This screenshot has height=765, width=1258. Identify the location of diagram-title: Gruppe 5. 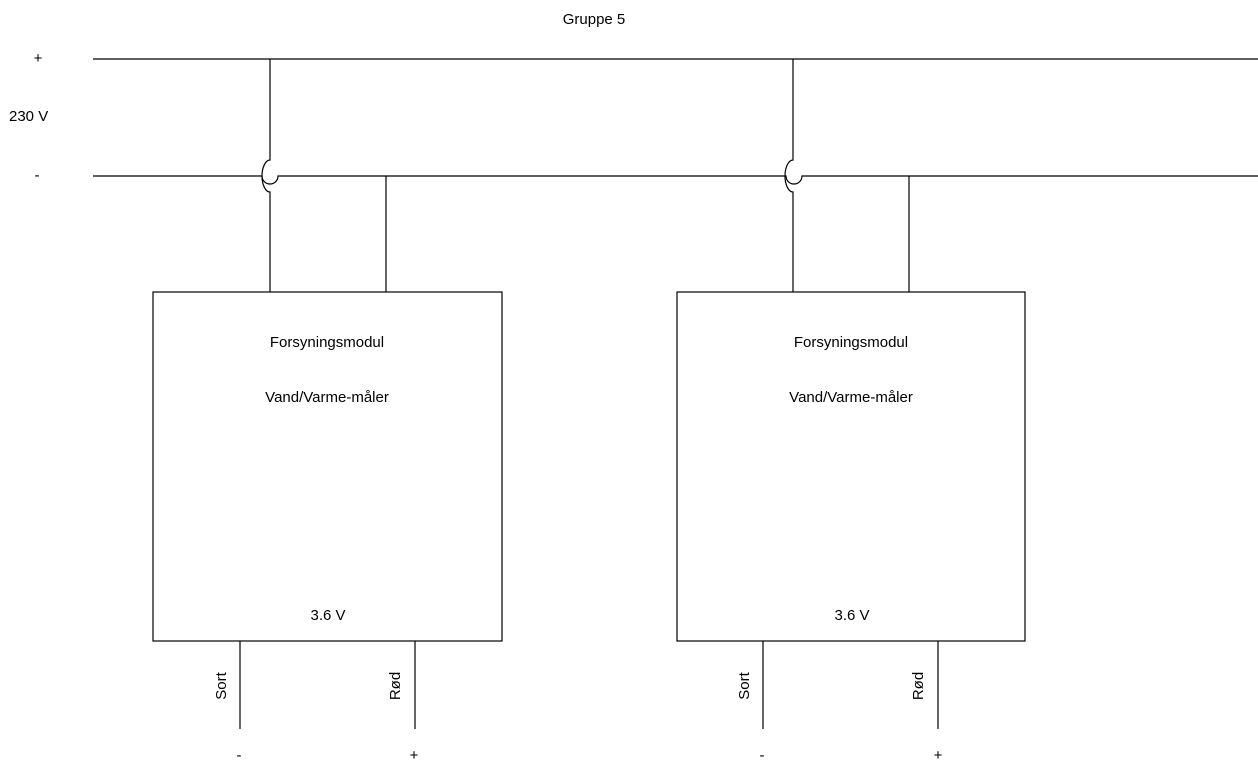
(594, 19).